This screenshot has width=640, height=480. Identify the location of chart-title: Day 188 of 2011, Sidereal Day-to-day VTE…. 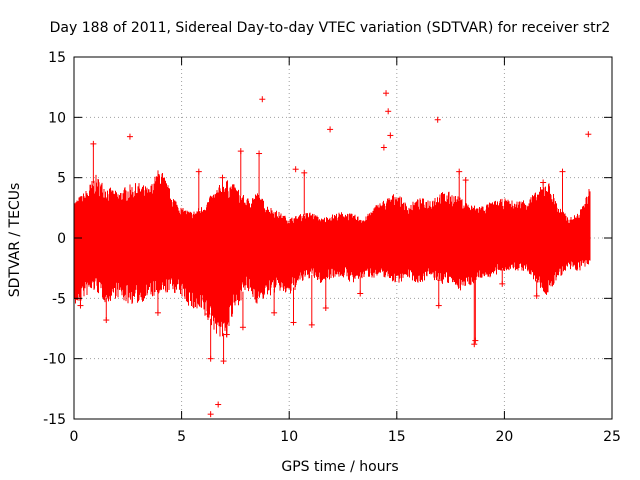
(330, 28).